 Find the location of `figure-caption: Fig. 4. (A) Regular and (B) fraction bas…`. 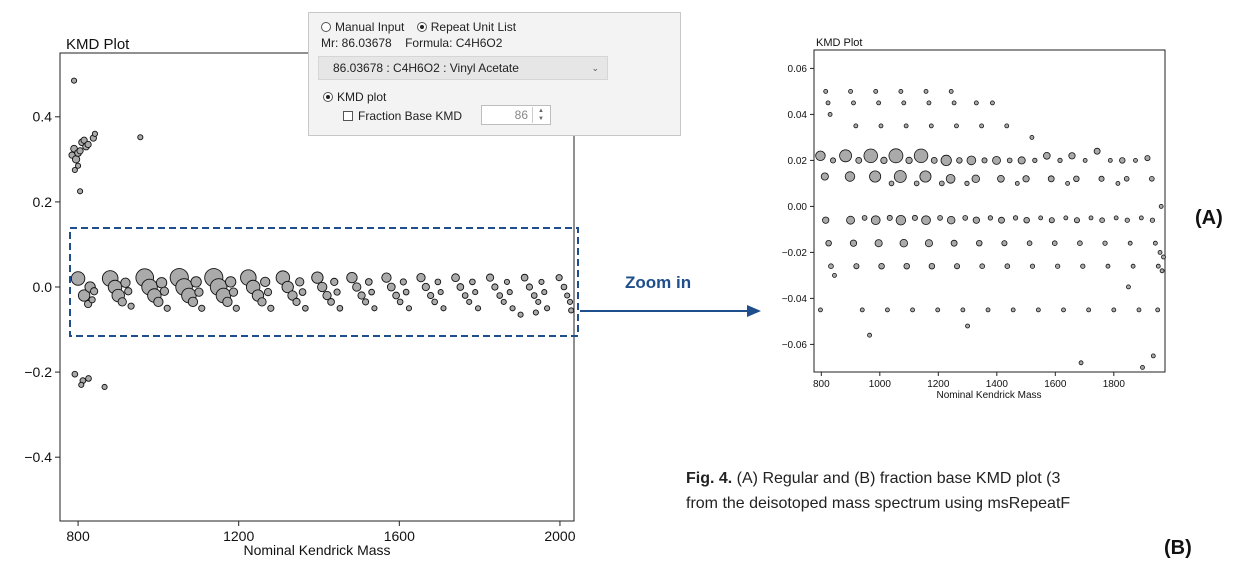

figure-caption: Fig. 4. (A) Regular and (B) fraction bas… is located at coordinates (878, 491).